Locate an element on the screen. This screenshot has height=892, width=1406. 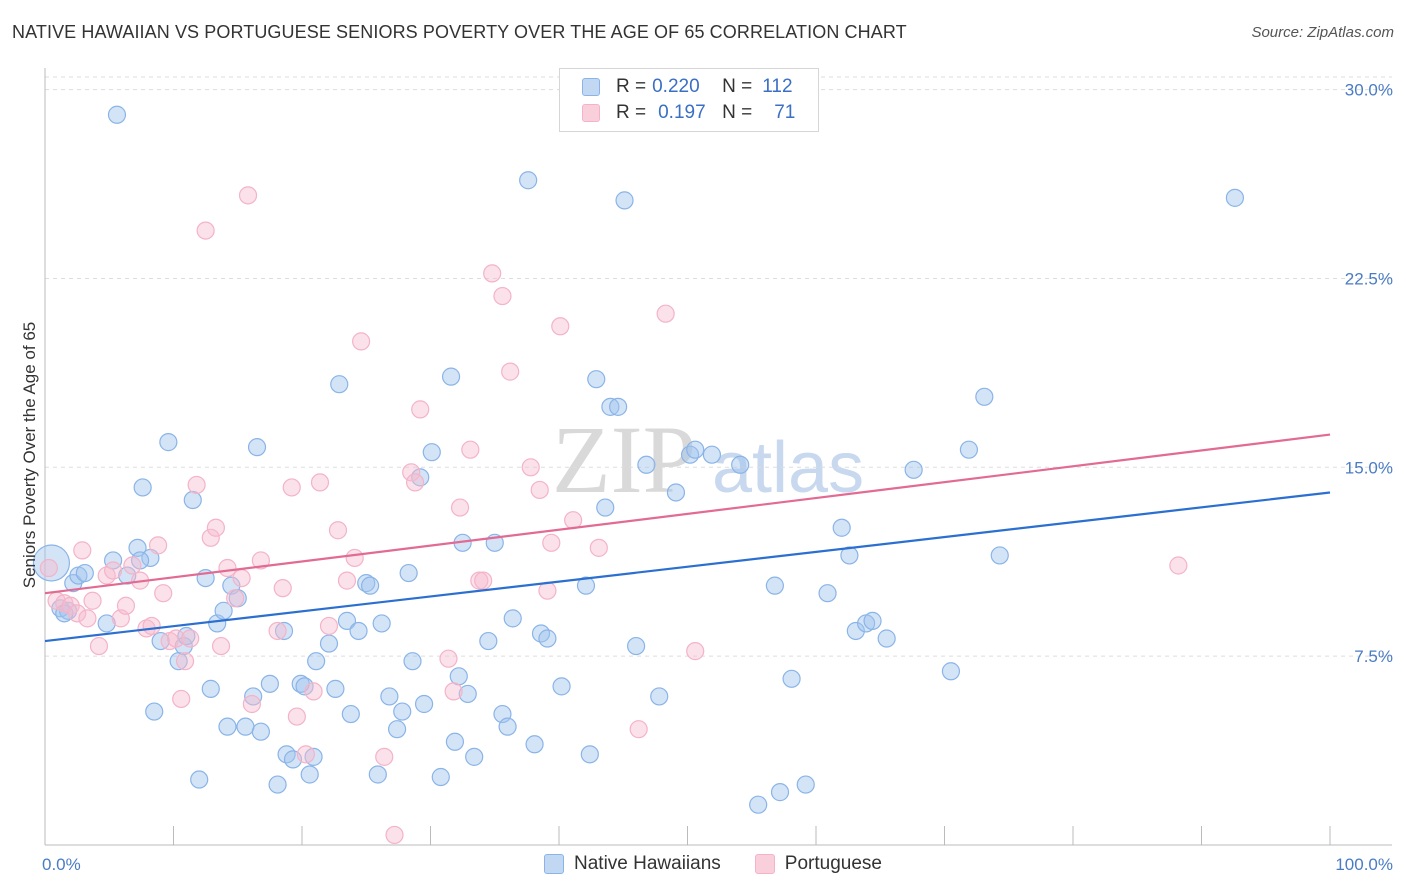
legend-r-label: R = is located at coordinates (631, 112).